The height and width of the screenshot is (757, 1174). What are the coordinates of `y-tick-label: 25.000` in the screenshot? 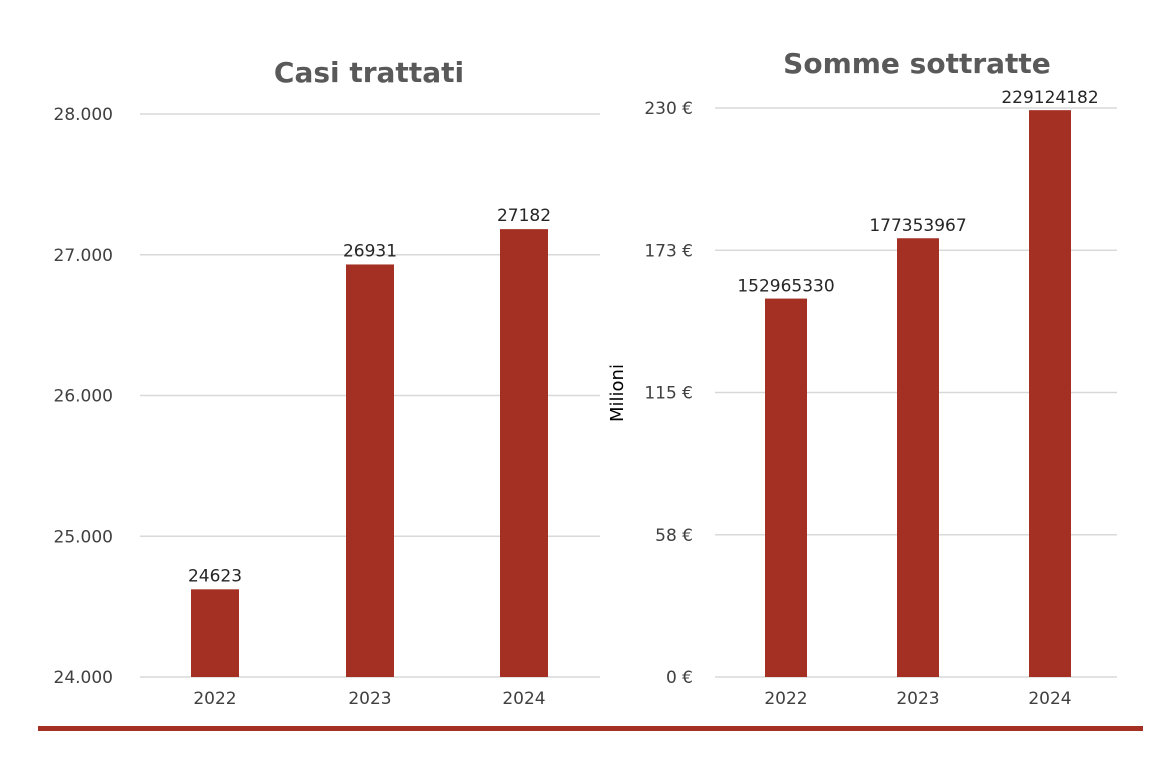 It's located at (83, 537).